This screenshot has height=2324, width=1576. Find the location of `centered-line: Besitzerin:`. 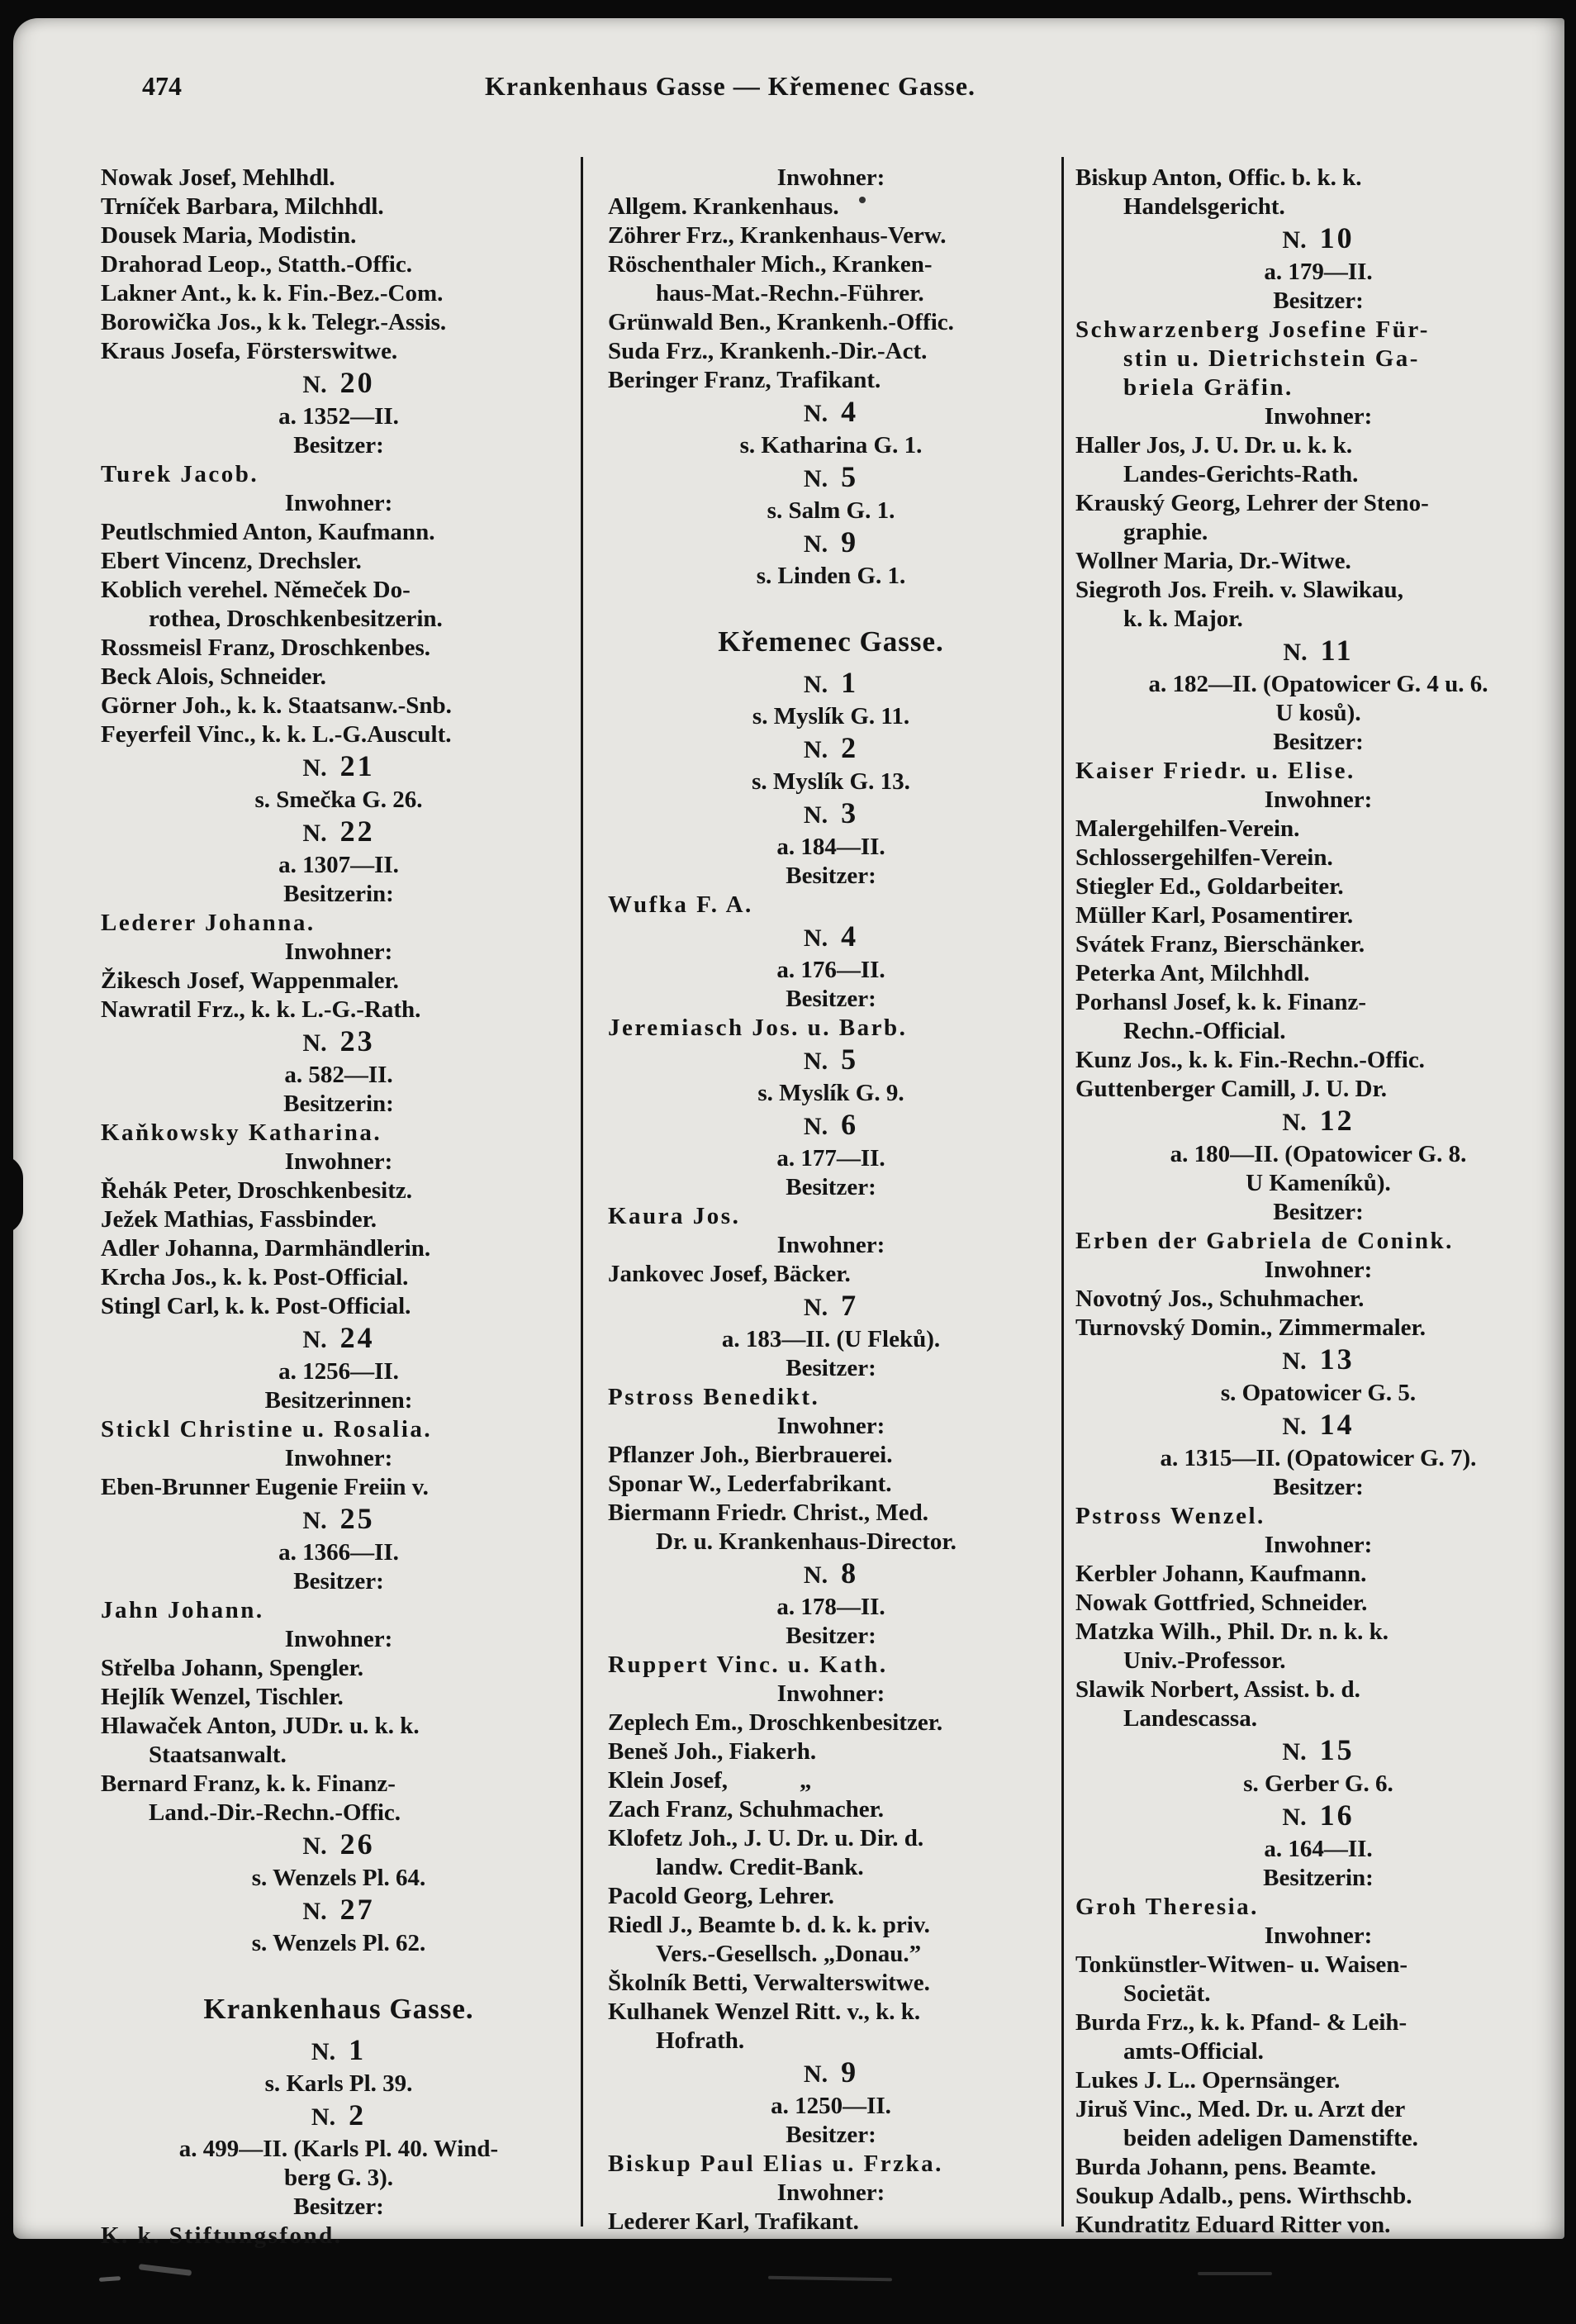

centered-line: Besitzerin: is located at coordinates (338, 894).